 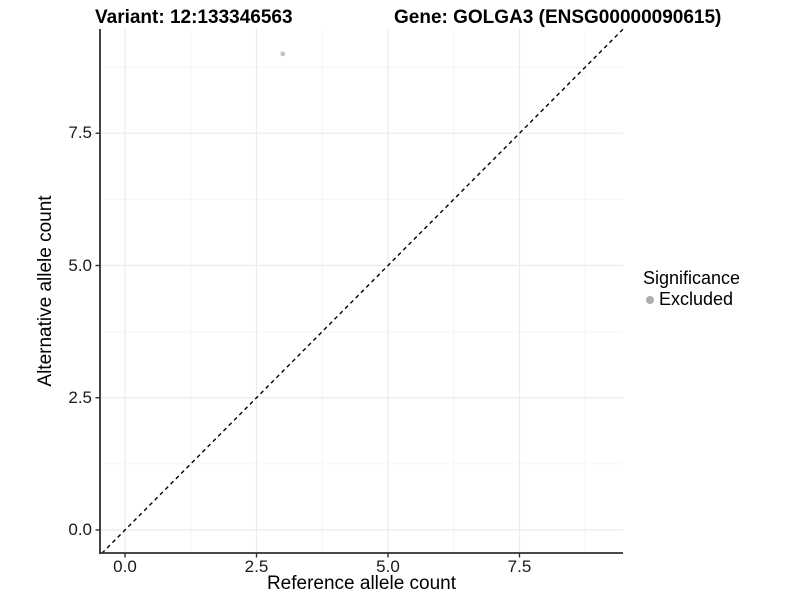 I want to click on x-axis-tick-5.0: 5.0, so click(x=388, y=566).